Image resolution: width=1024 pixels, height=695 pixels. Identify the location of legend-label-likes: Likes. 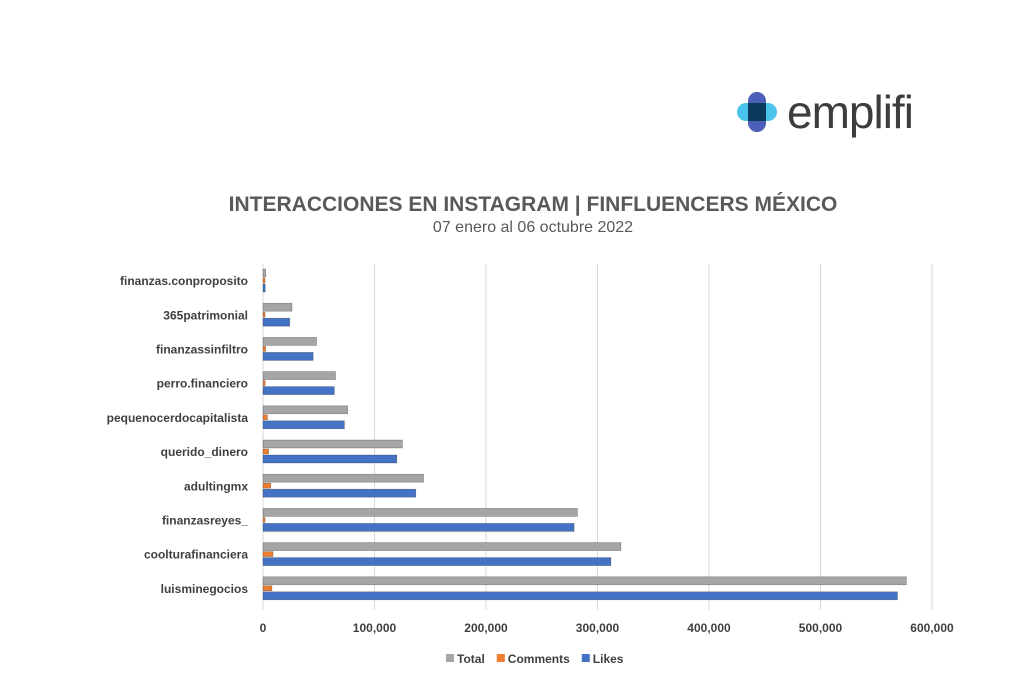
(608, 659).